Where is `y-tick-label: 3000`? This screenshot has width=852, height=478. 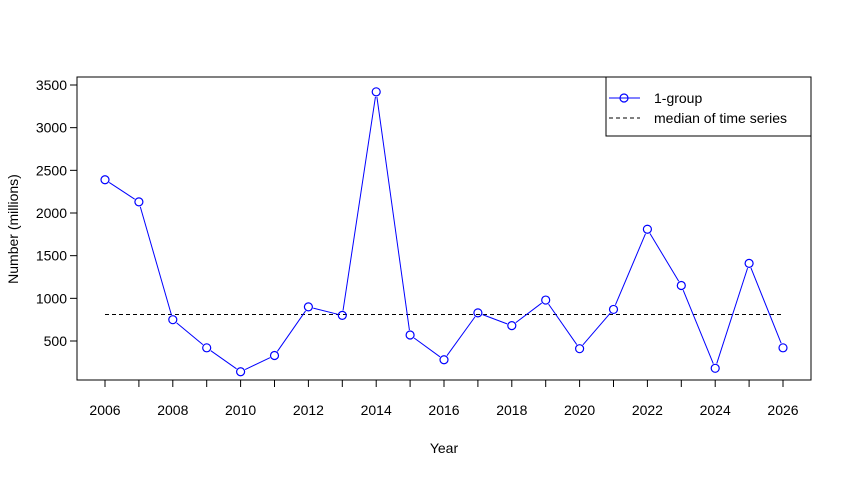
y-tick-label: 3000 is located at coordinates (51, 128).